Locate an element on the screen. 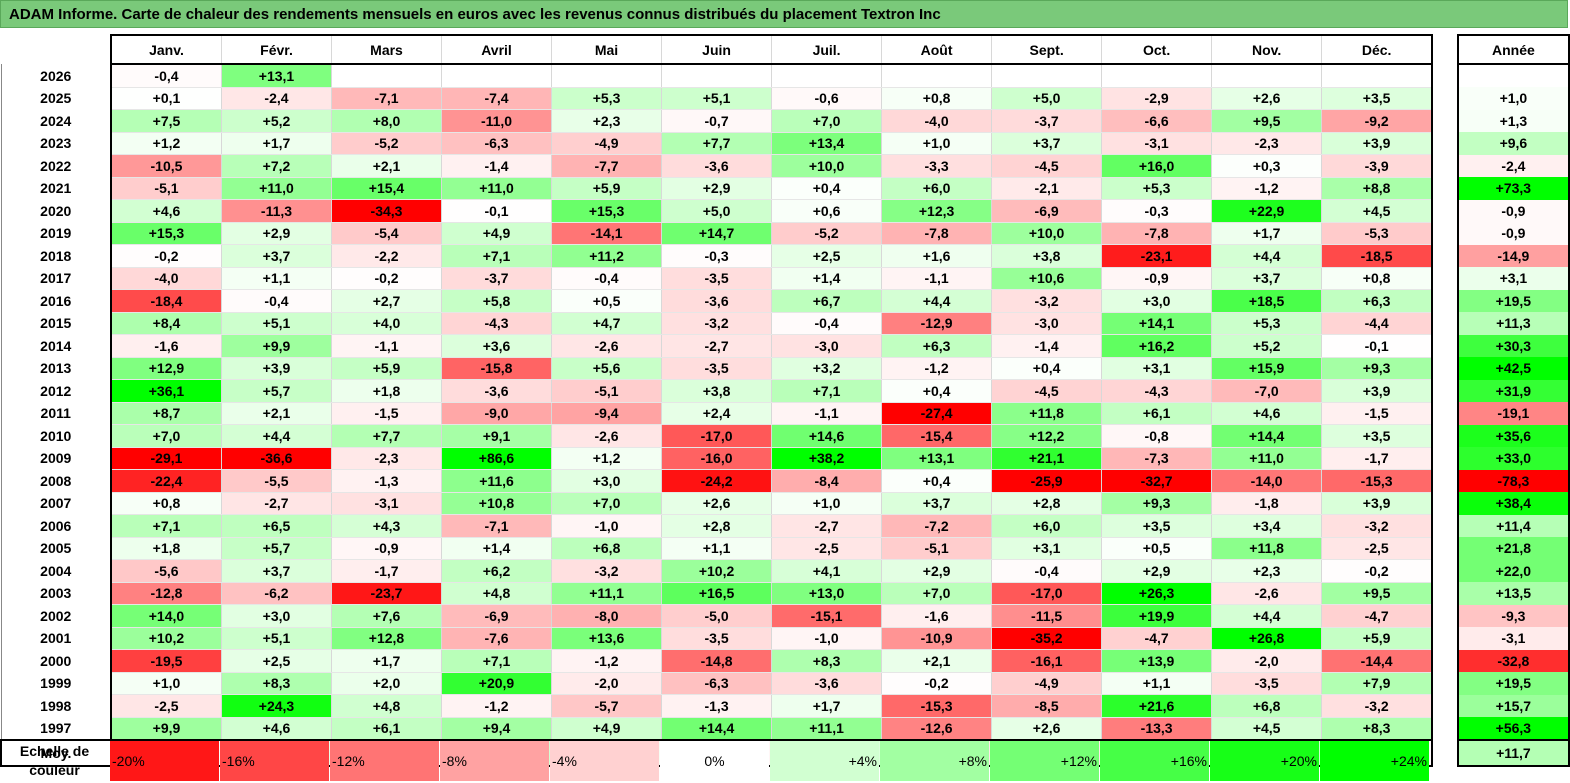  heatmap-cell: +12,3 is located at coordinates (937, 211).